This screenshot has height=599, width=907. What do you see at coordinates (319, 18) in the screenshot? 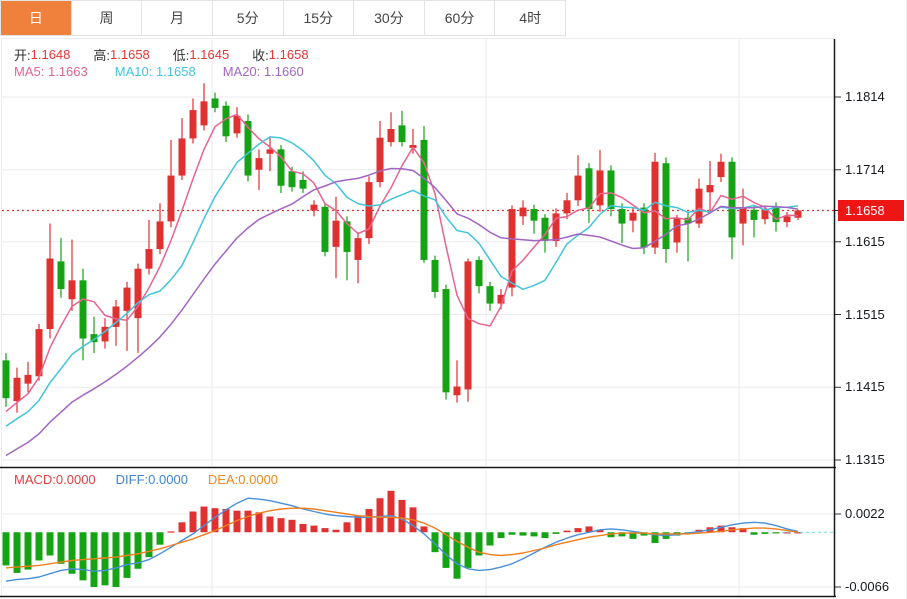
I see `tab-15分: 15分` at bounding box center [319, 18].